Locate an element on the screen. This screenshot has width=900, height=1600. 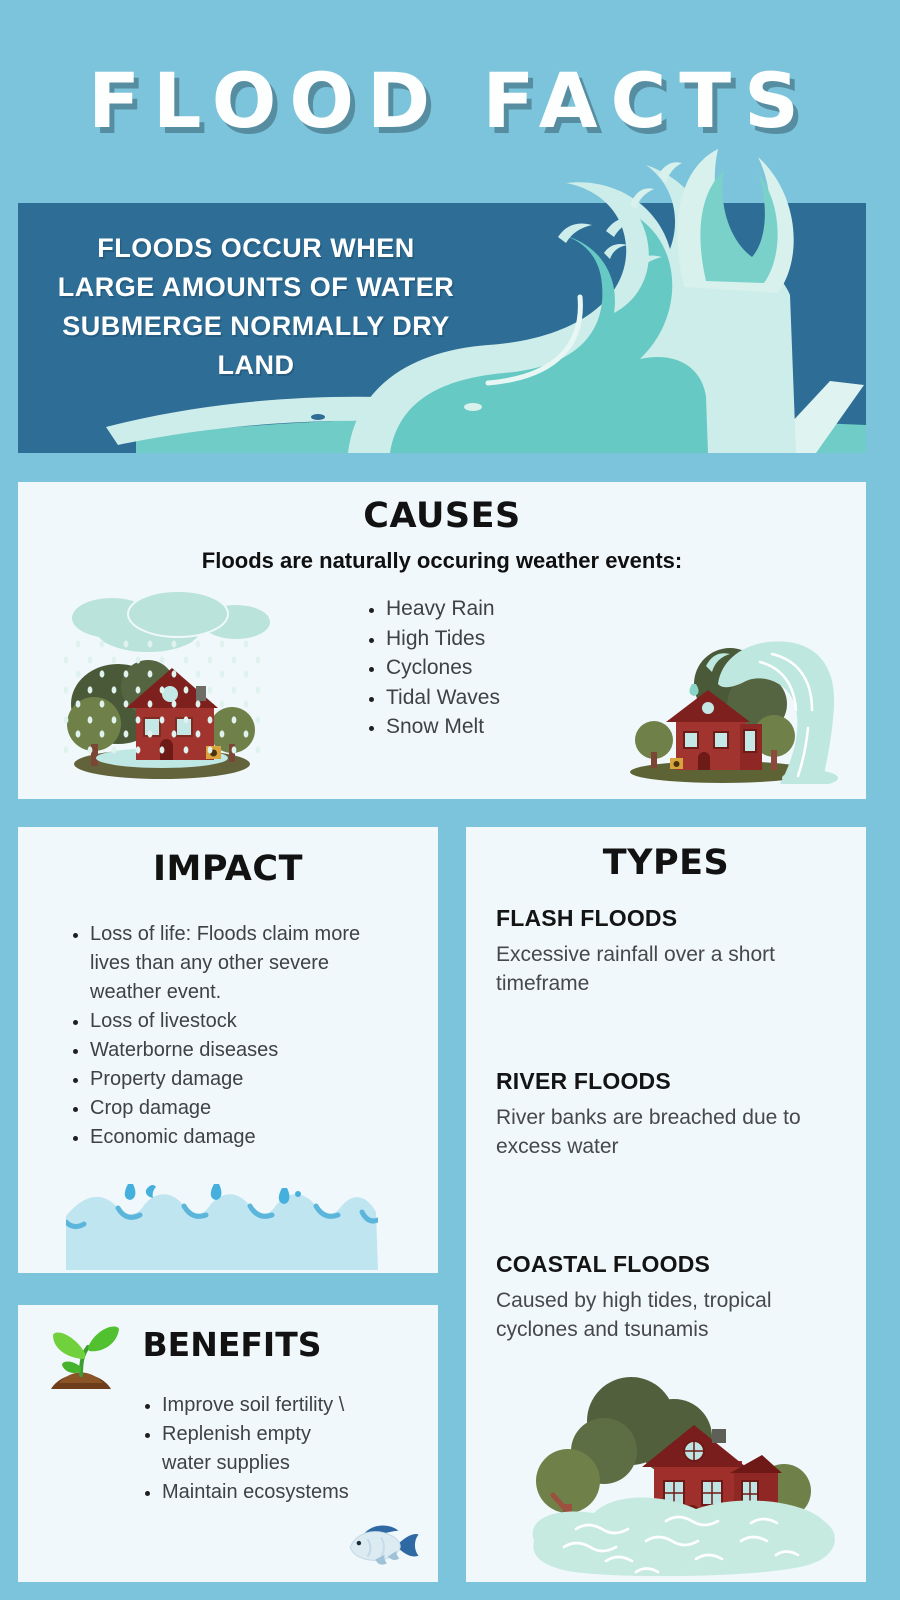
impact-item: Crop damage is located at coordinates (244, 1108).